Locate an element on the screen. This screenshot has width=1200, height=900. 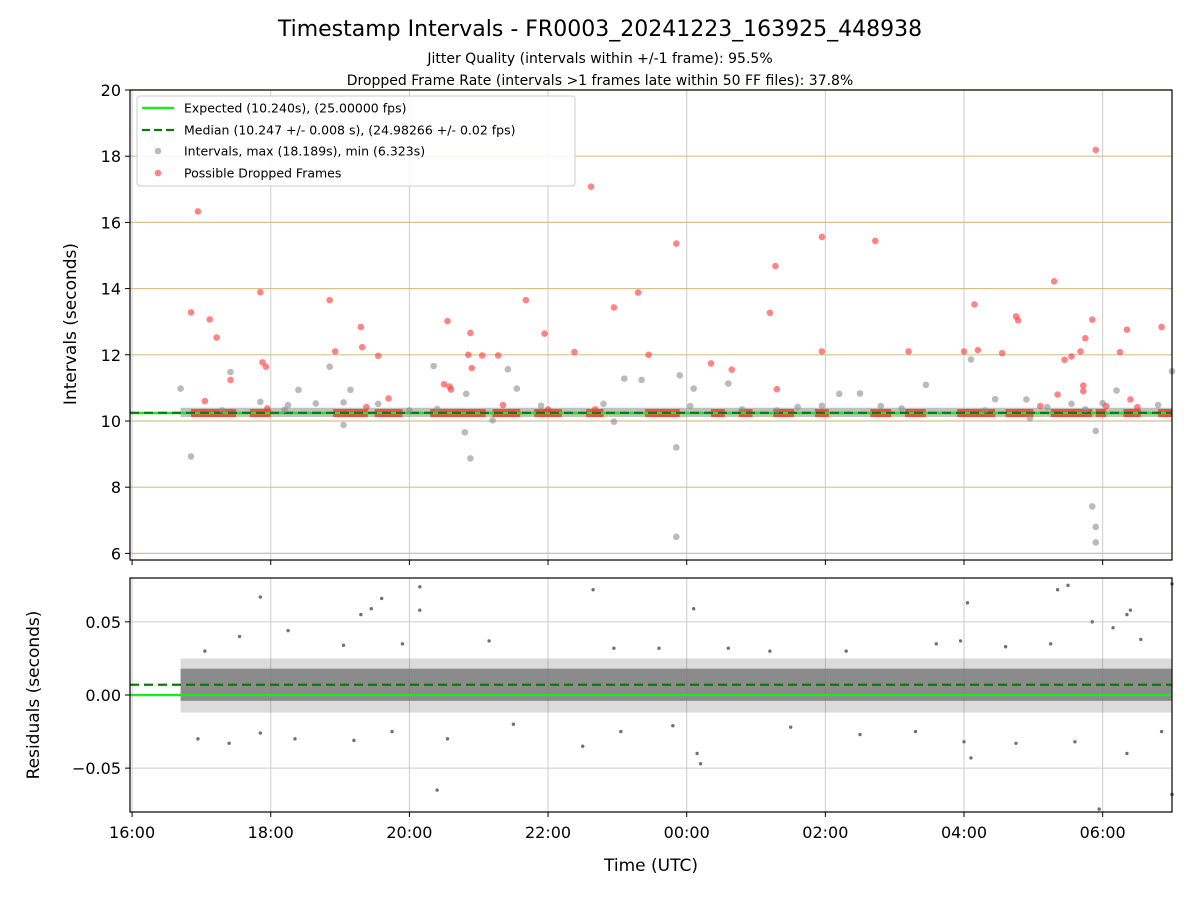
bottom-y-tick-label: 0.00 is located at coordinates (103, 695).